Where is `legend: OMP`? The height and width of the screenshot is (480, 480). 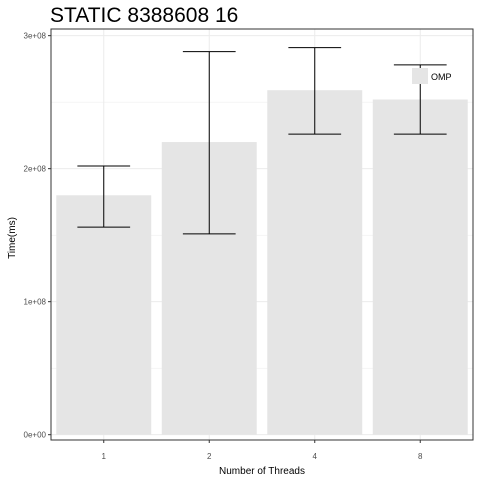
legend: OMP is located at coordinates (432, 76).